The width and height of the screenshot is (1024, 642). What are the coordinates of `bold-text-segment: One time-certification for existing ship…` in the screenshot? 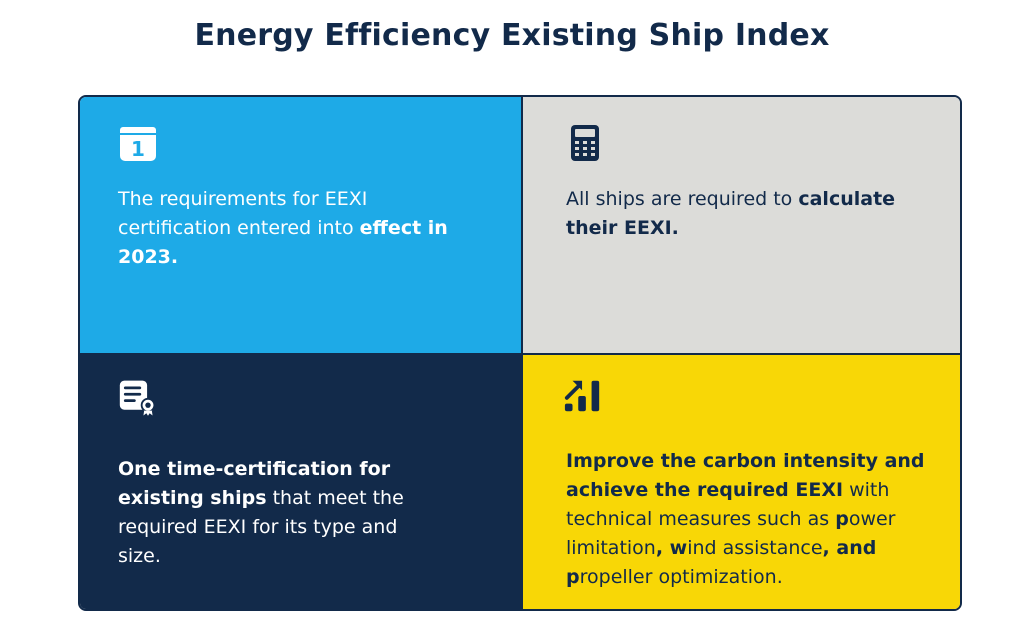 It's located at (254, 483).